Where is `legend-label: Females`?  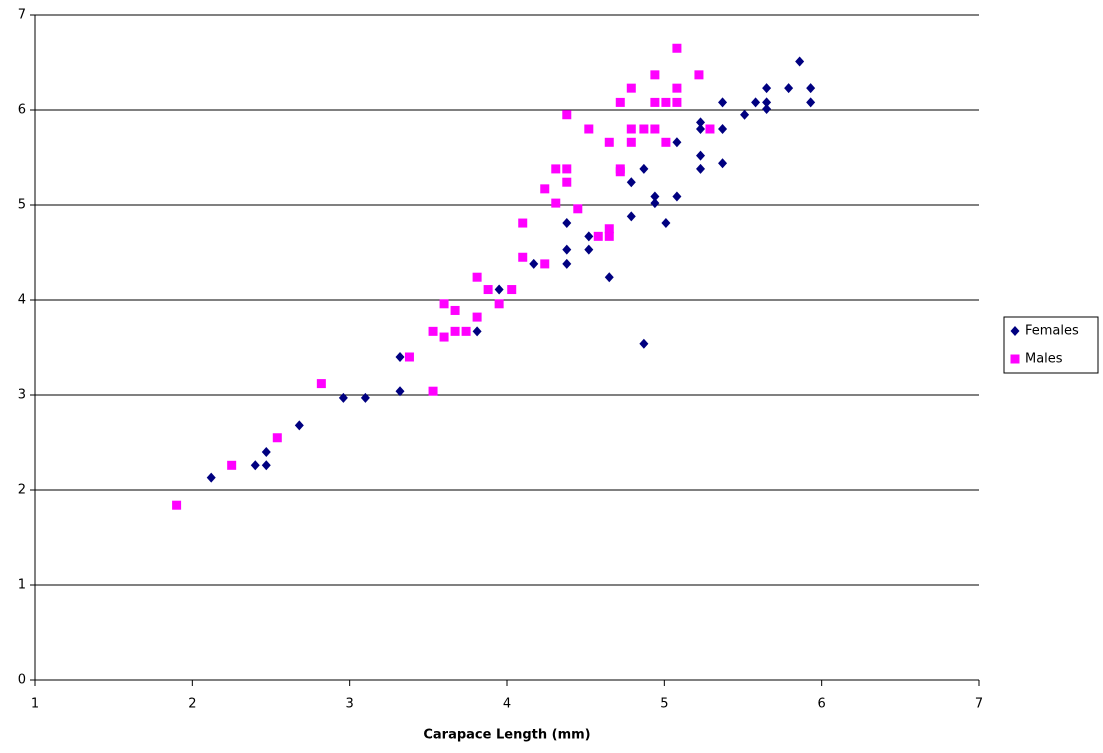 legend-label: Females is located at coordinates (1052, 331).